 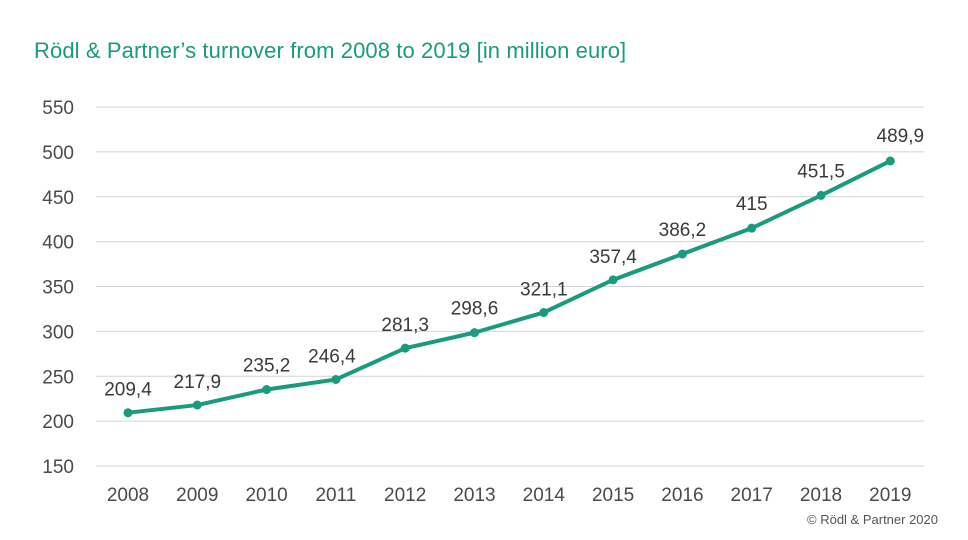 I want to click on y-tick-label: 400, so click(x=58, y=243).